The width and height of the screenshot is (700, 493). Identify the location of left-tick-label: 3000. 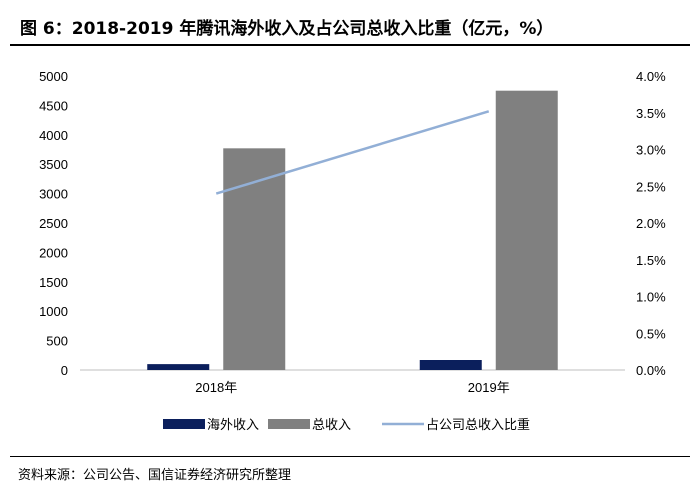
(53, 194).